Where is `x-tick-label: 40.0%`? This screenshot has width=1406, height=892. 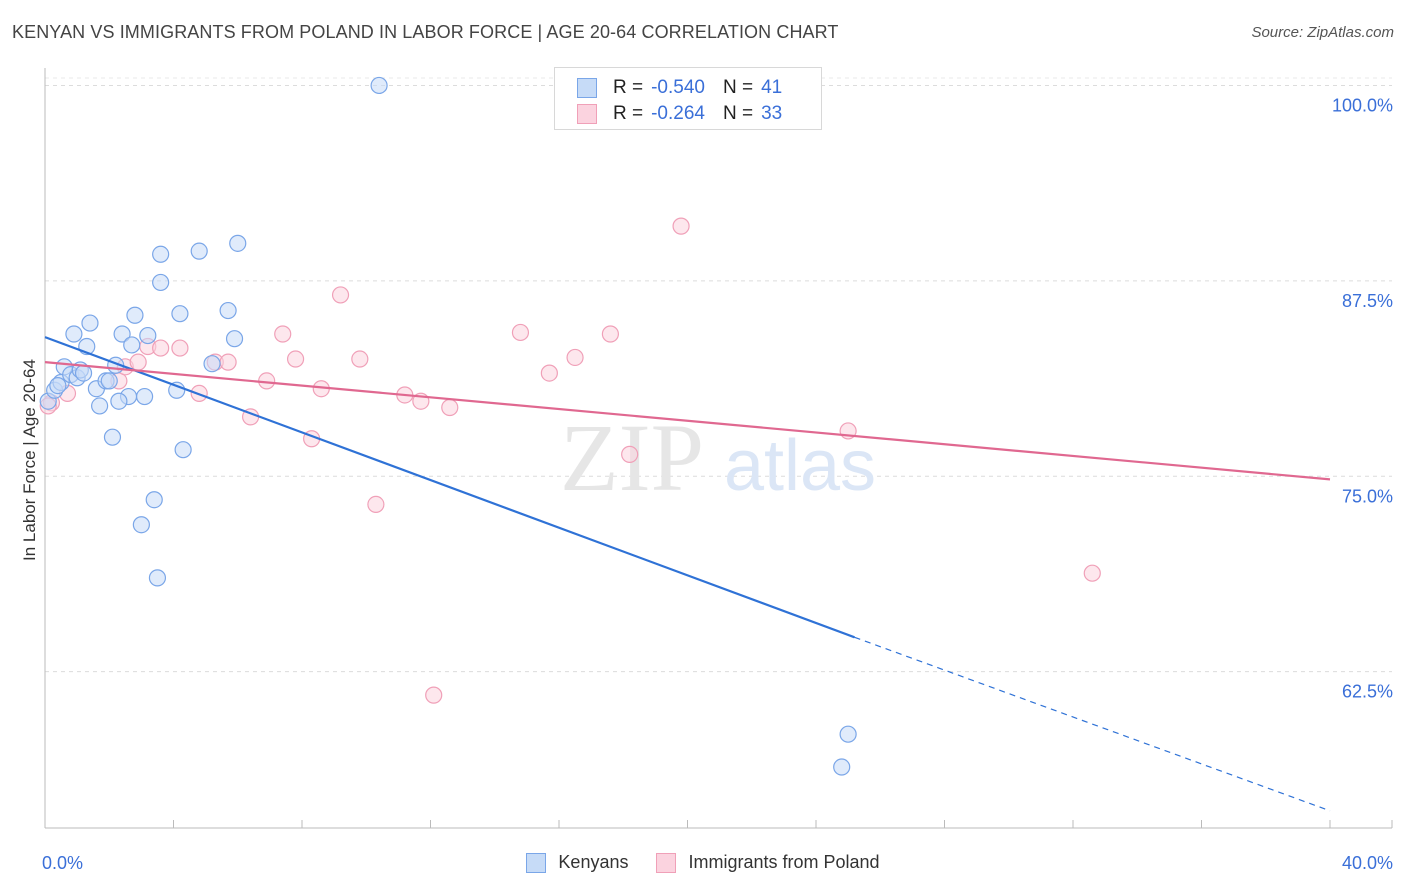
x-tick-label: 40.0% is located at coordinates (1367, 863).